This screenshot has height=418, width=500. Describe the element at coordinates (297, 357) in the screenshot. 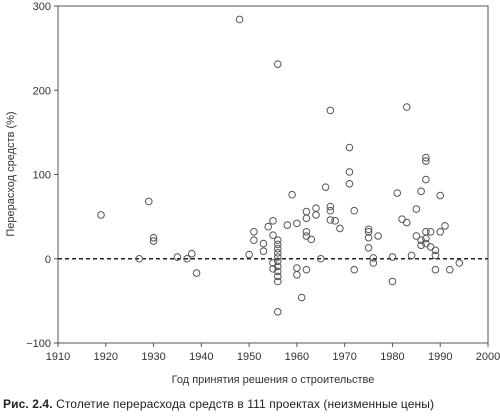

I see `x-tick-label: 1960` at that location.